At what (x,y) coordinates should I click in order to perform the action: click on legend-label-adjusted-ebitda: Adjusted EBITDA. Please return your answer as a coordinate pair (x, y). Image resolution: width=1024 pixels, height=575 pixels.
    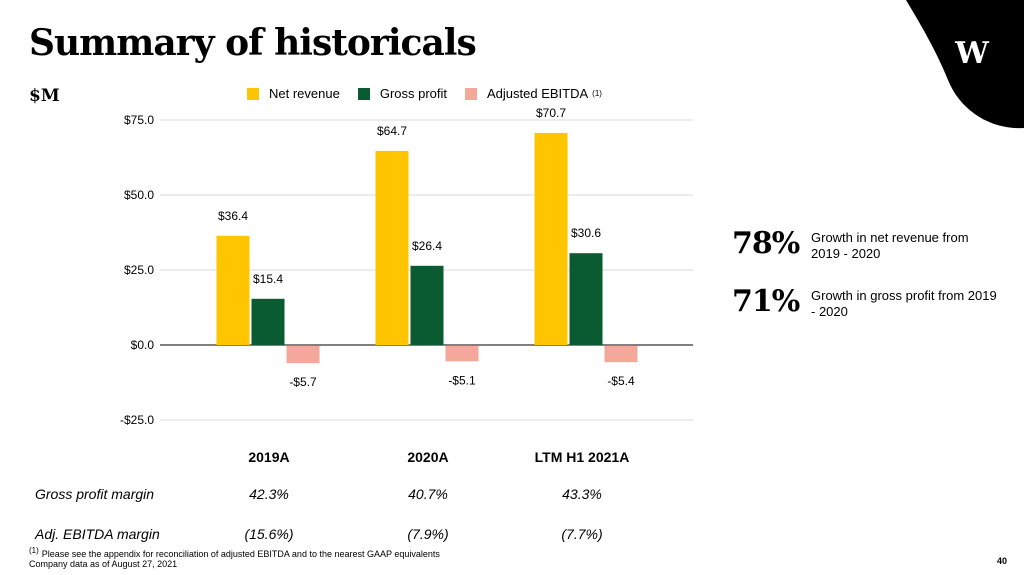
    Looking at the image, I should click on (538, 93).